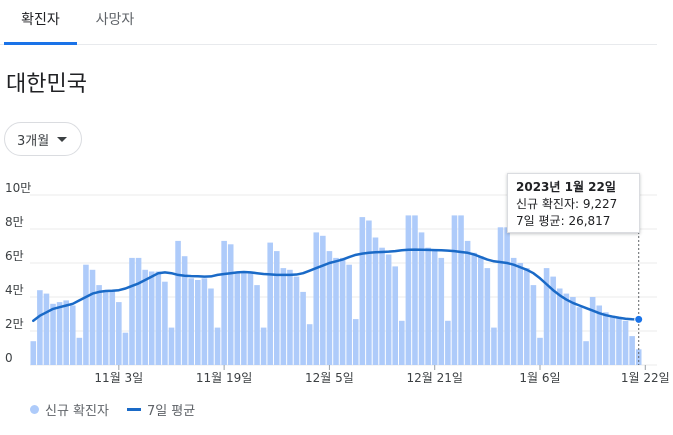  Describe the element at coordinates (328, 22) in the screenshot. I see `tab-bar: 확진자 사망자` at that location.